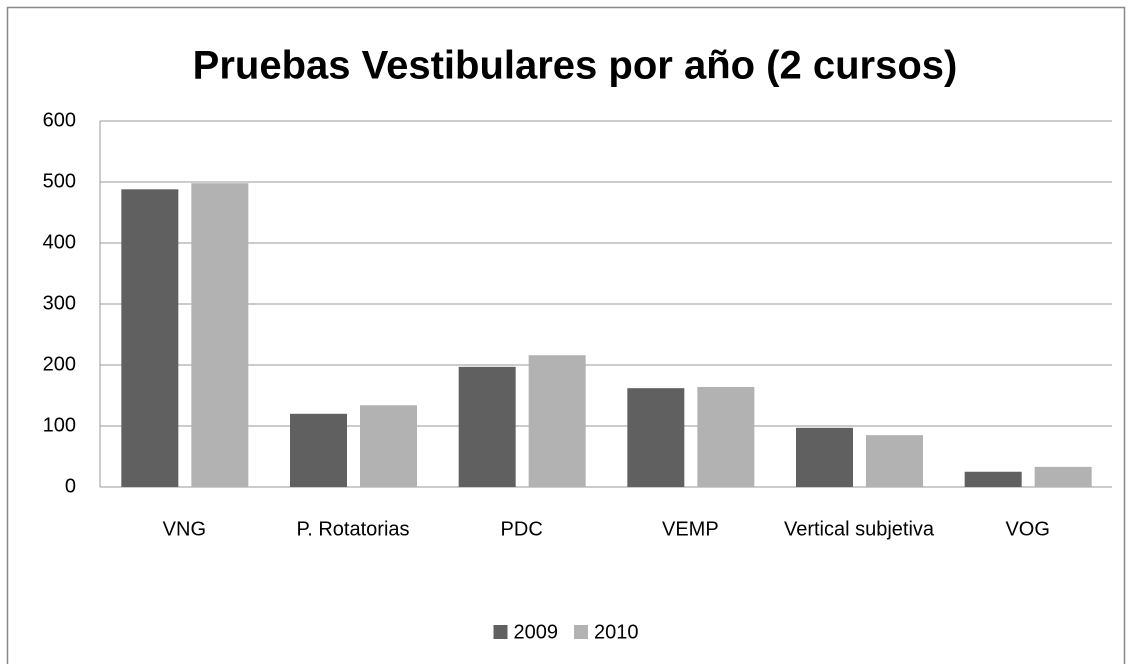 The width and height of the screenshot is (1132, 664). Describe the element at coordinates (59, 120) in the screenshot. I see `y-tick-label: 600` at that location.